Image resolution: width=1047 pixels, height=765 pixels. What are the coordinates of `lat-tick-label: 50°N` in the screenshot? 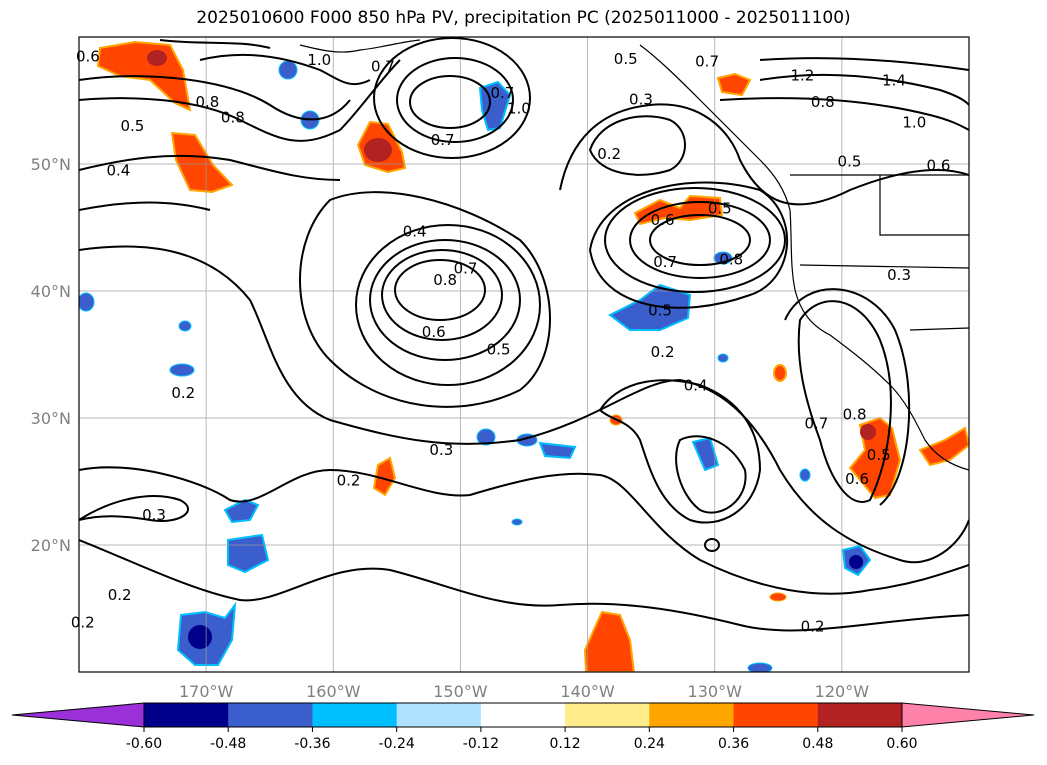 It's located at (51, 164).